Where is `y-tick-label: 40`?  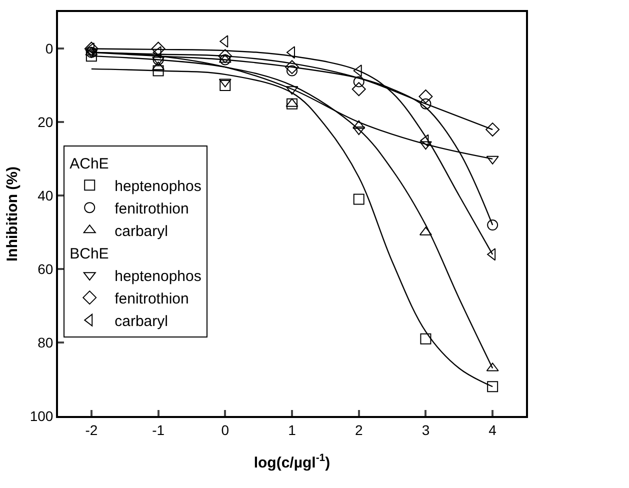 y-tick-label: 40 is located at coordinates (46, 196).